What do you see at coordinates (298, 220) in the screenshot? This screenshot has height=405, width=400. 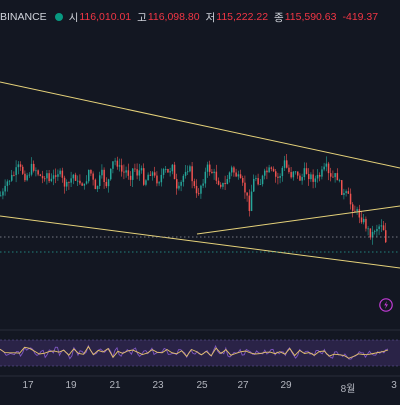 I see `trendline-support` at bounding box center [298, 220].